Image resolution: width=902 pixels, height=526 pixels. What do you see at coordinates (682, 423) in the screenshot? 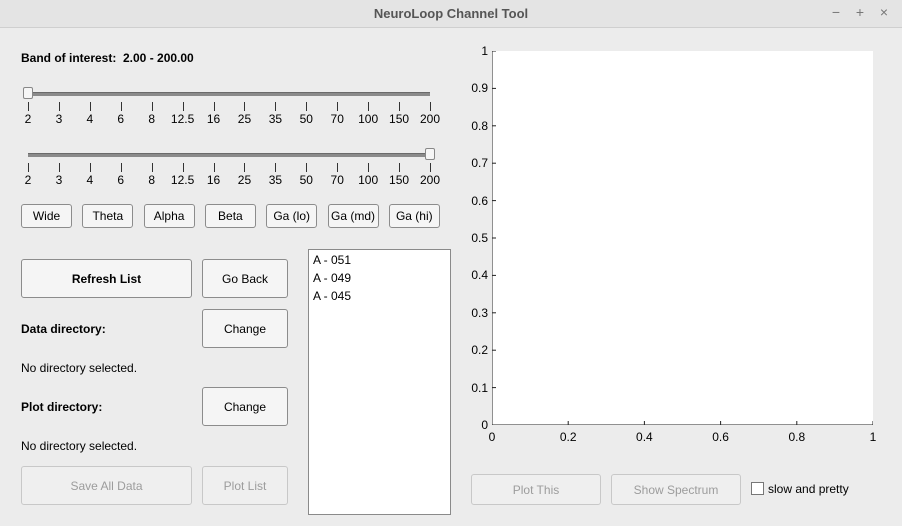
I see `x-axis-ticks` at bounding box center [682, 423].